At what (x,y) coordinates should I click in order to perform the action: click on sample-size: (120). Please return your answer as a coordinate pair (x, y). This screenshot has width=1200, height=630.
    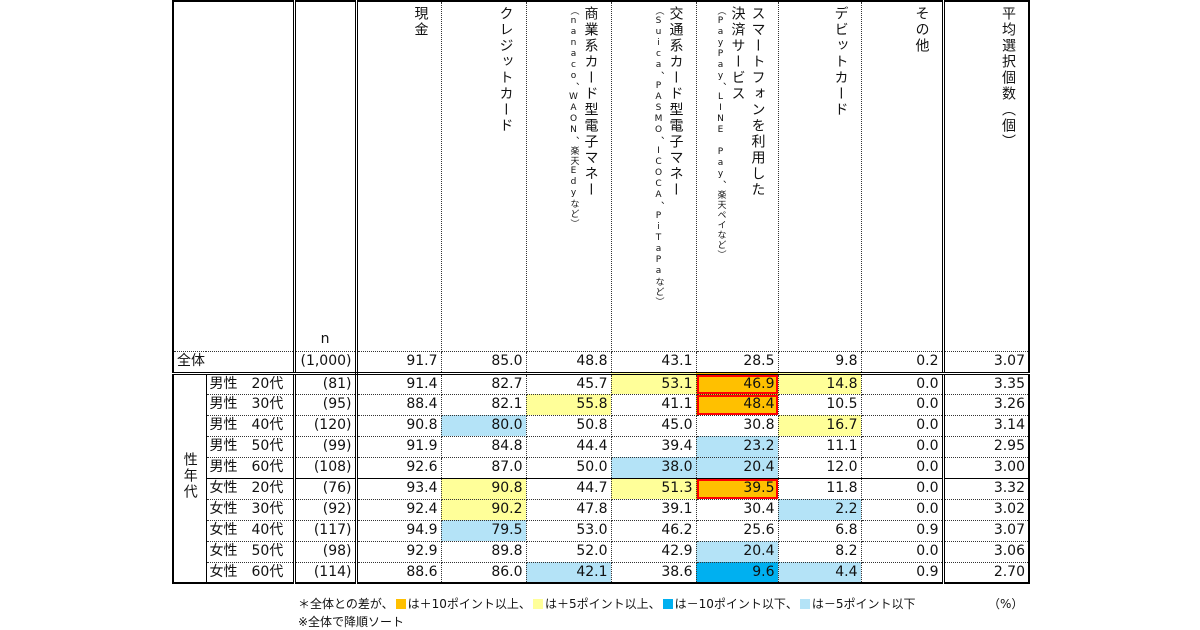
    Looking at the image, I should click on (325, 425).